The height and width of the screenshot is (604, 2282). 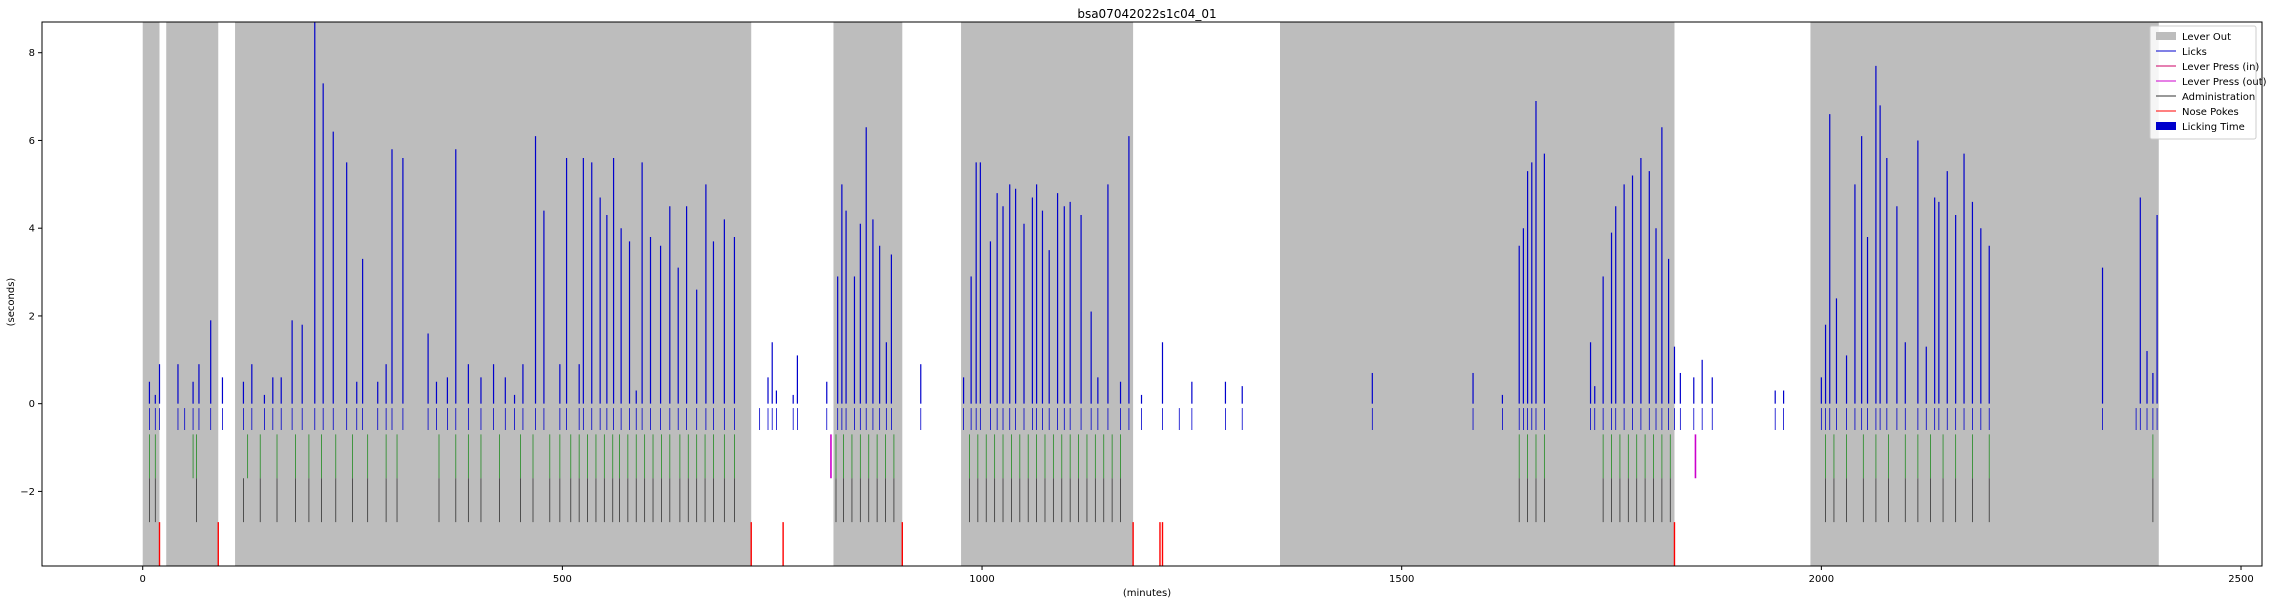 I want to click on x-axis-label: (minutes), so click(x=1147, y=593).